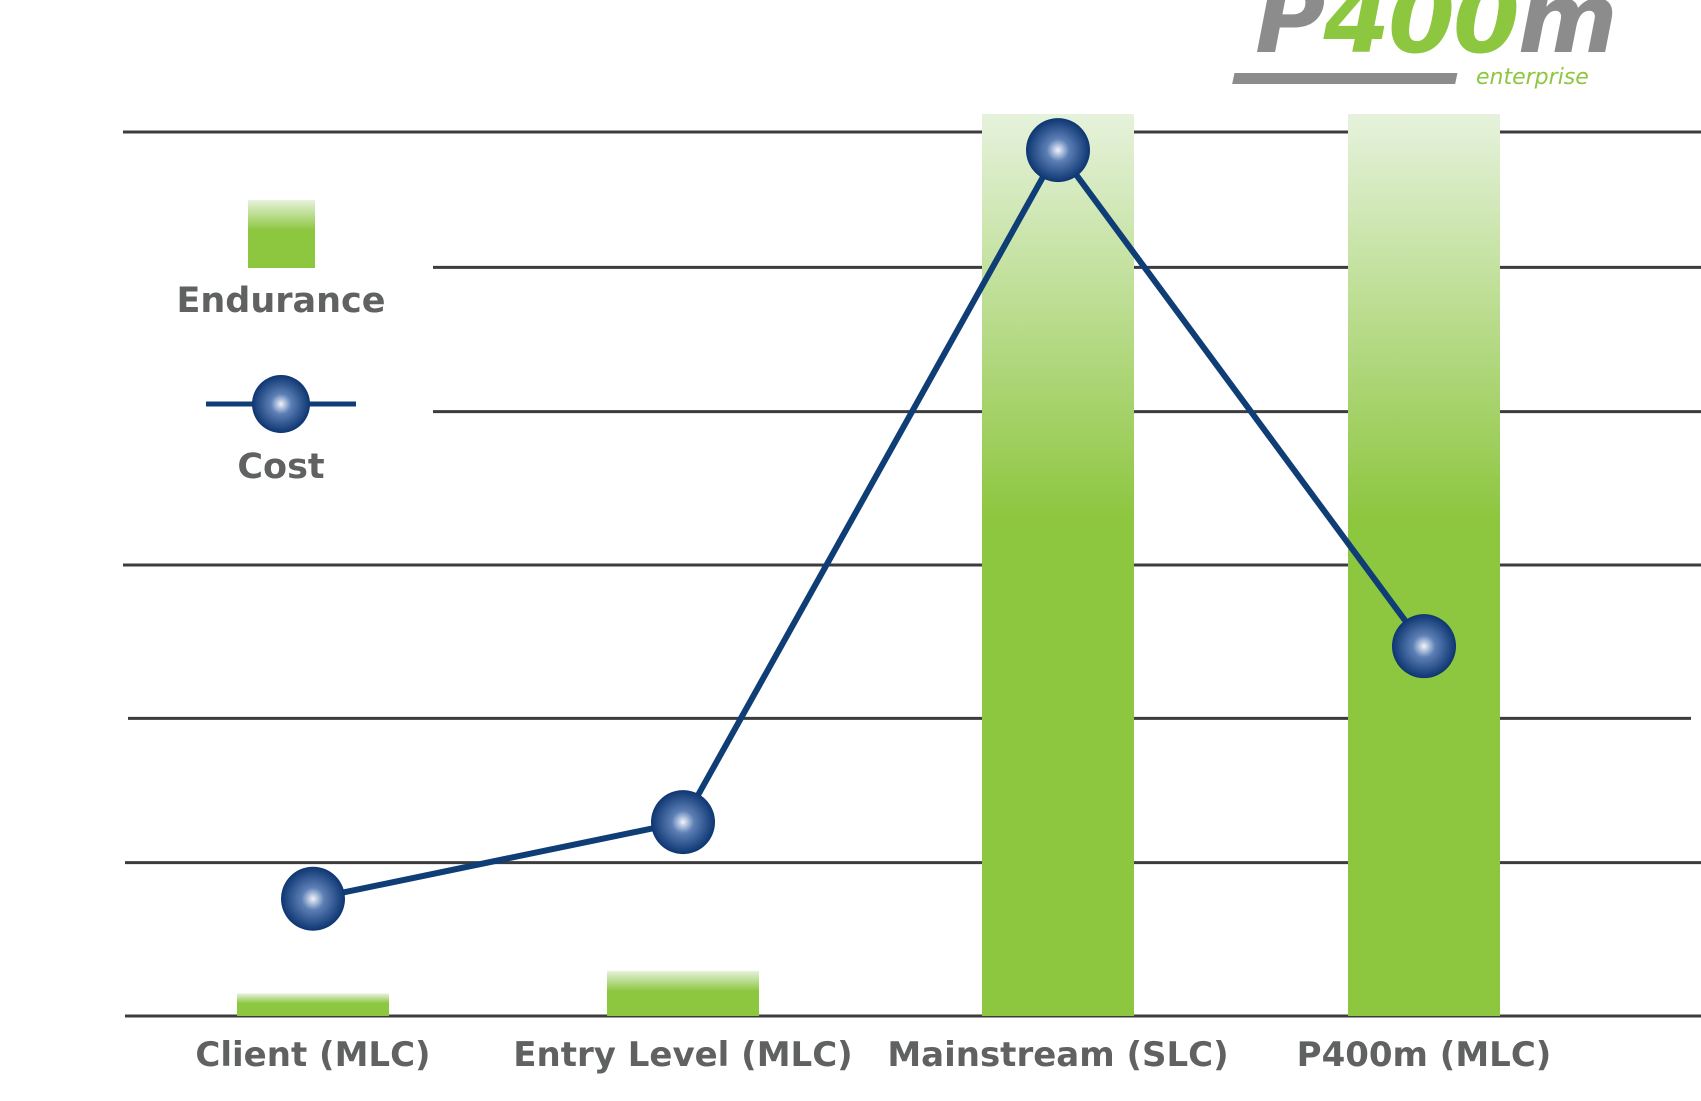 This screenshot has width=1701, height=1101. Describe the element at coordinates (281, 234) in the screenshot. I see `legend-endurance-swatch` at that location.